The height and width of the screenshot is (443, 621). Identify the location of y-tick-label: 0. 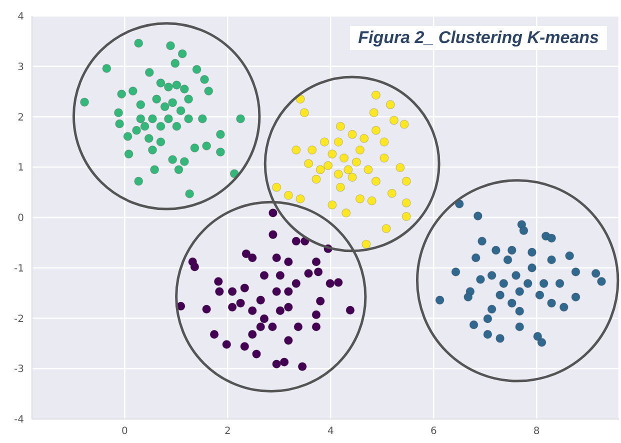
(21, 218).